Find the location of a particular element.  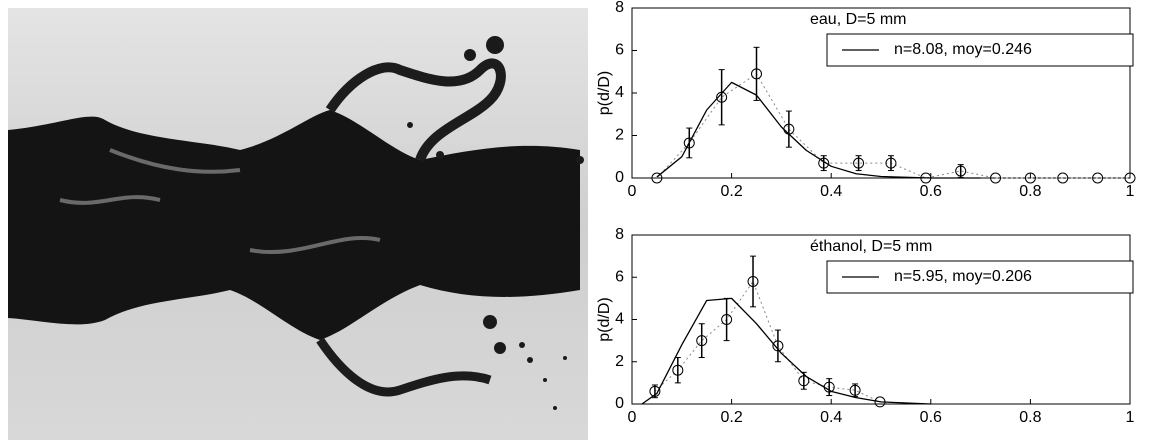

chart-title: éthanol, D=5 mm is located at coordinates (871, 246).